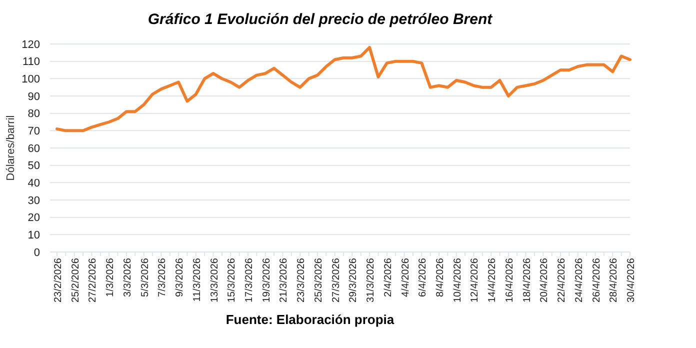 The image size is (696, 348). Describe the element at coordinates (34, 148) in the screenshot. I see `y-tick-label: 60` at that location.